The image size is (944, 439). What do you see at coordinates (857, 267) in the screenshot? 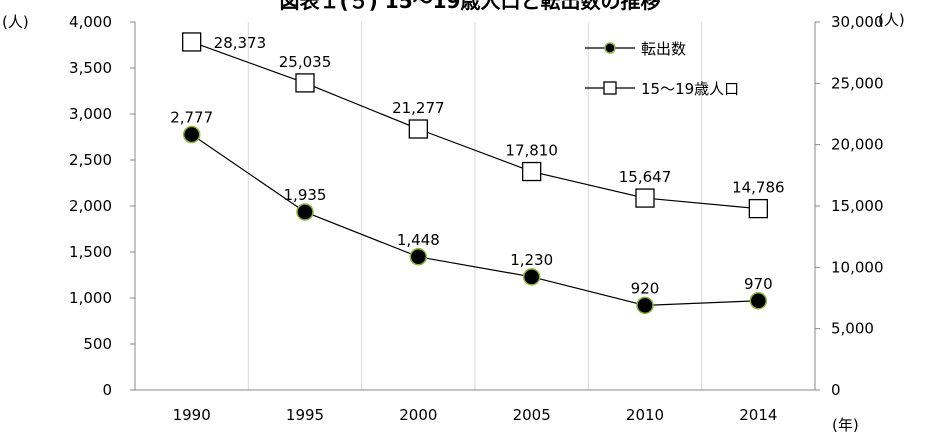
I see `y2-tick-label: 10,000` at bounding box center [857, 267].